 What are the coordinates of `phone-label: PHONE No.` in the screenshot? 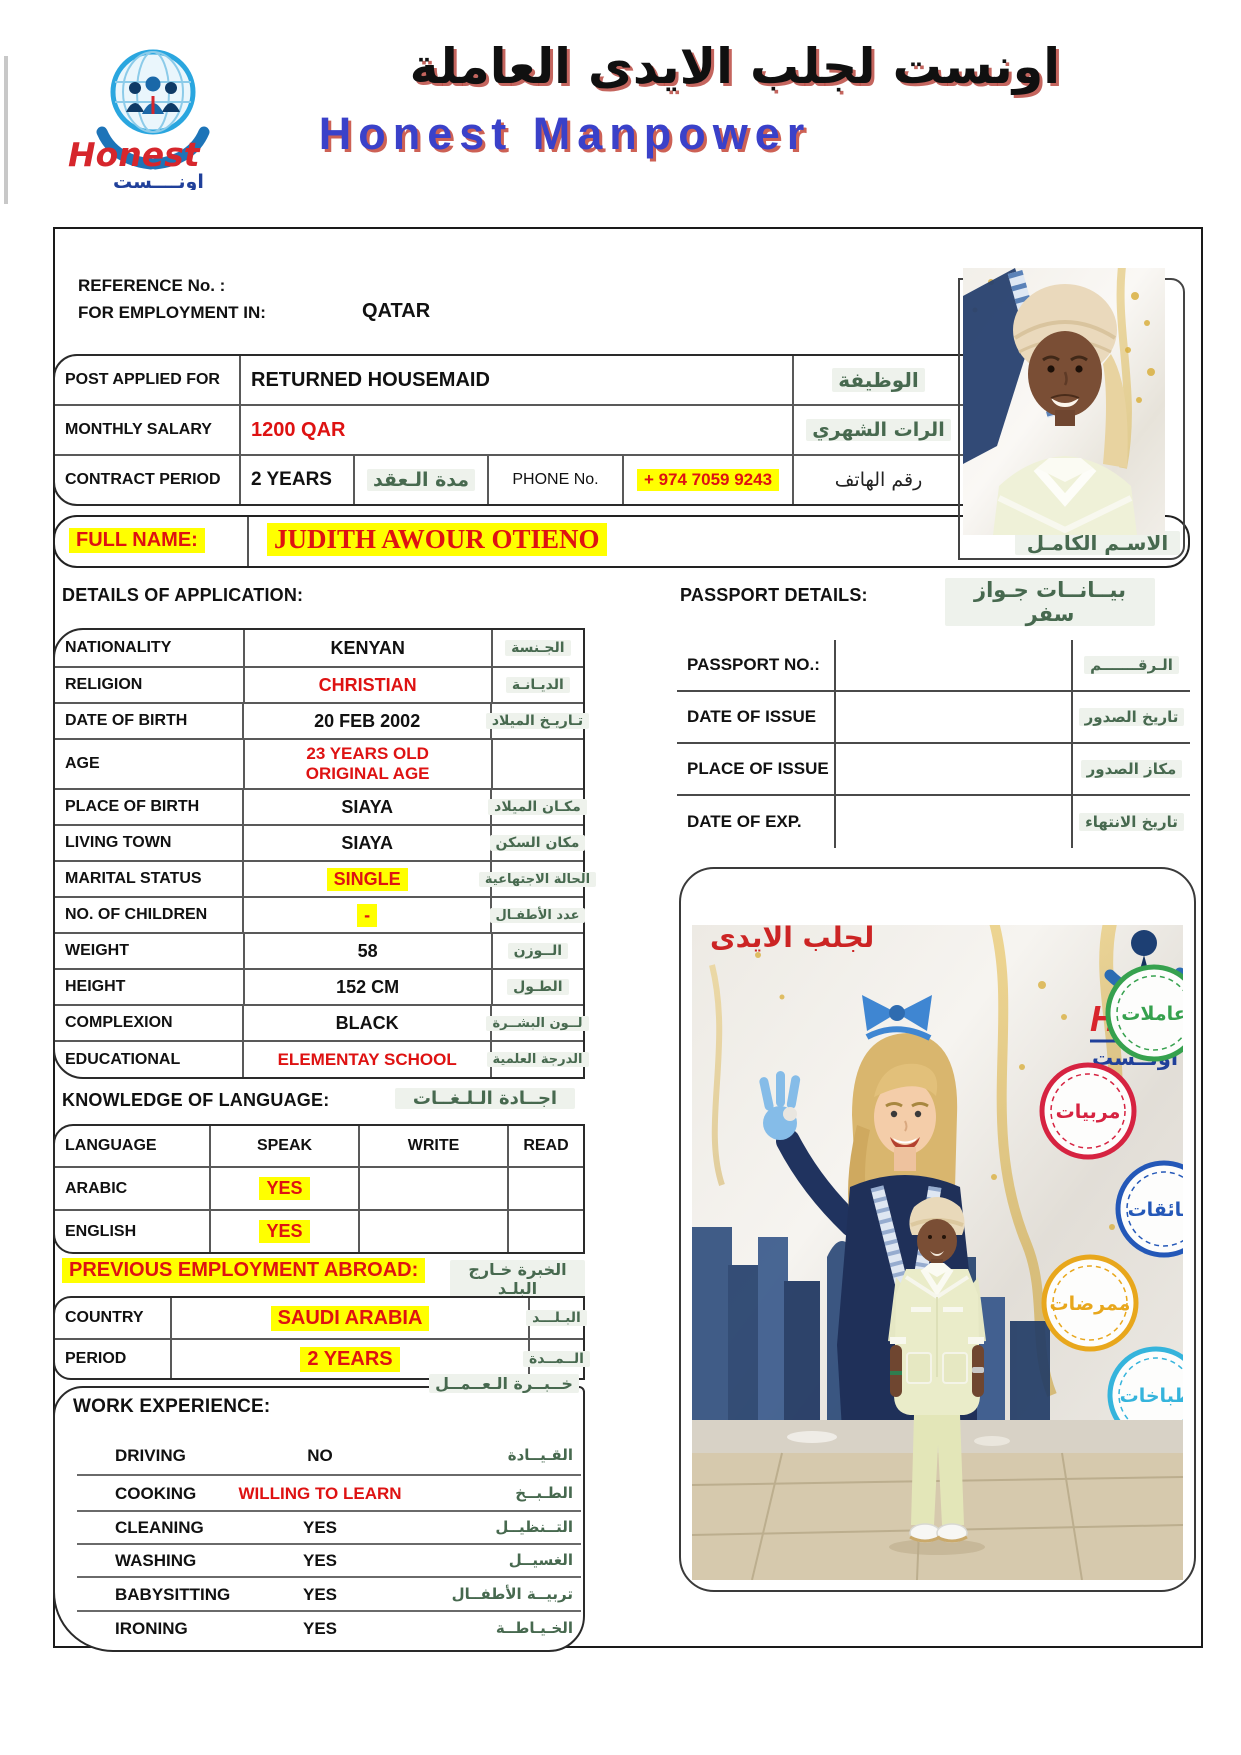 It's located at (555, 479).